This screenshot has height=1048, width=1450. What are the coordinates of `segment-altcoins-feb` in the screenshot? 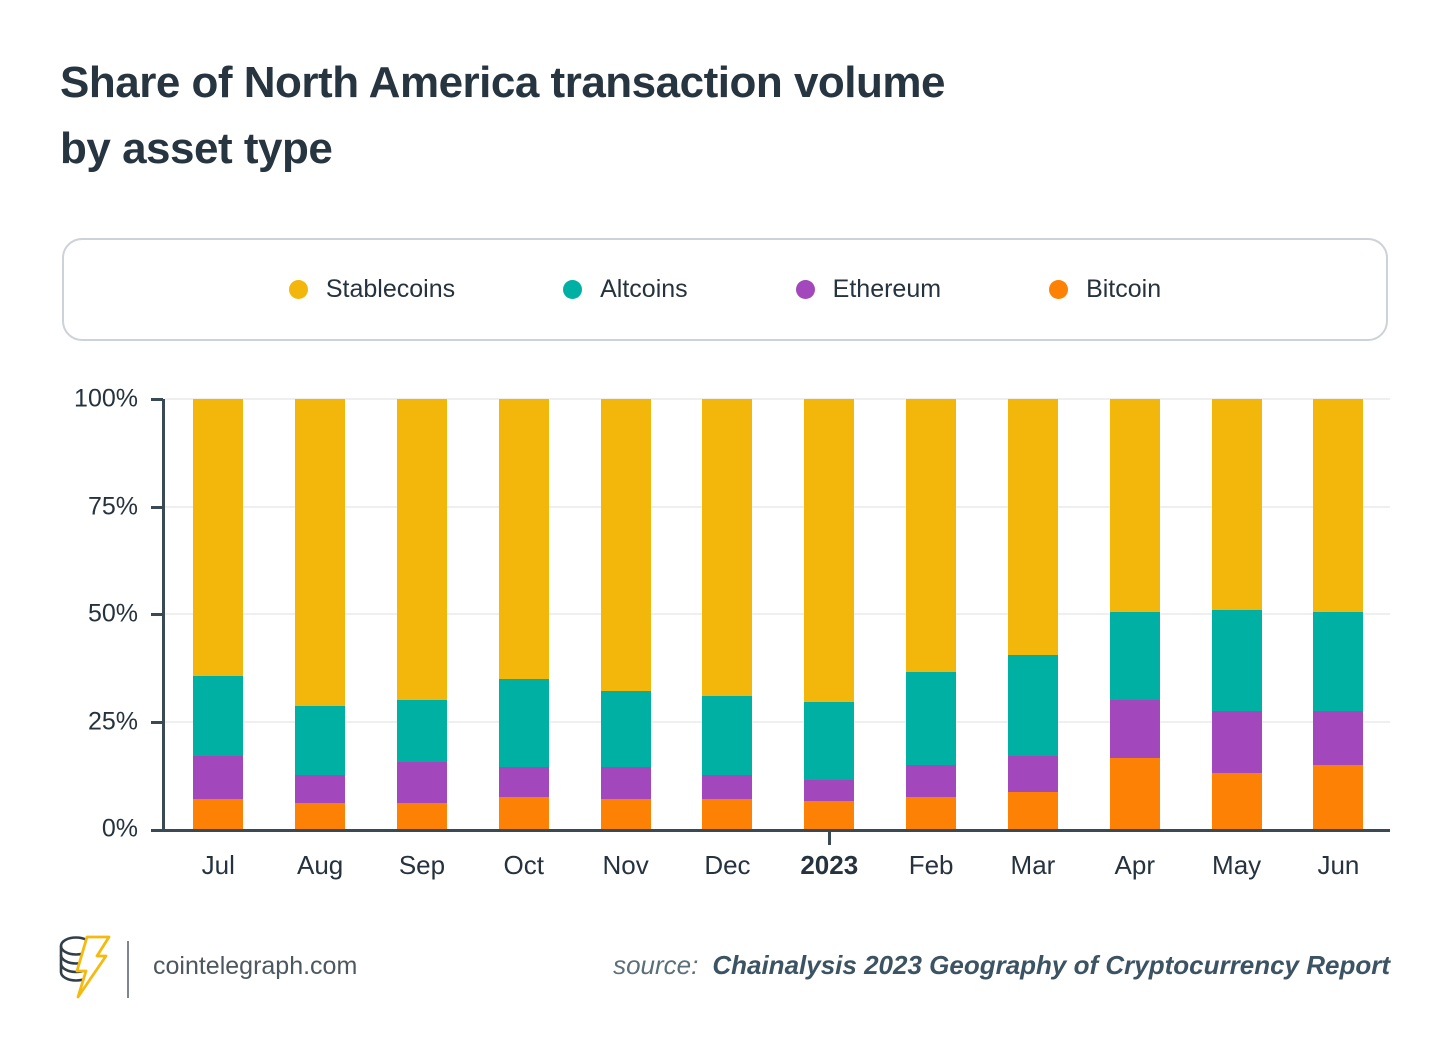 It's located at (931, 718).